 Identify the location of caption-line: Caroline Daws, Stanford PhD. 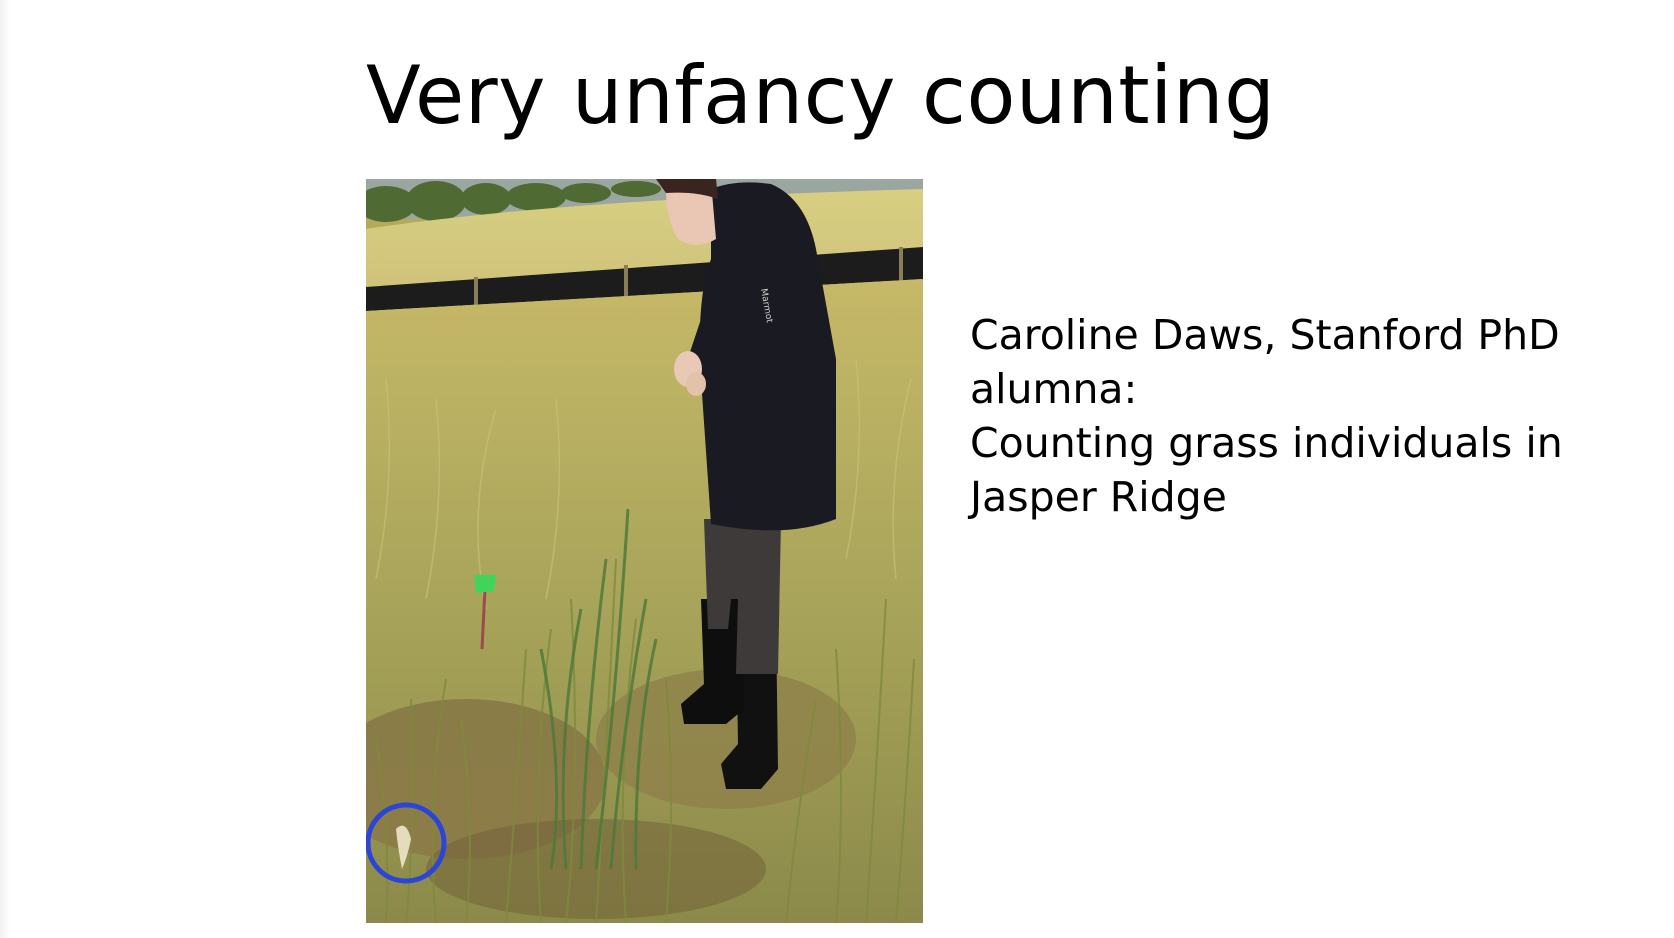
(1265, 335).